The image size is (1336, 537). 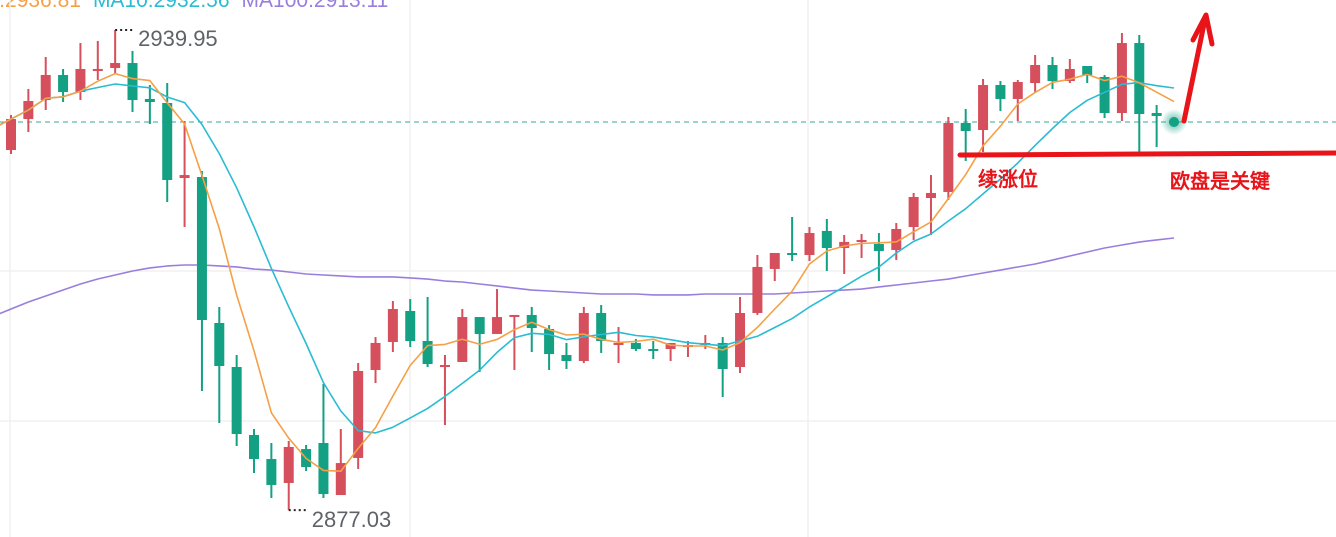 I want to click on legend-ma10: MA10:2932.56, so click(x=161, y=6).